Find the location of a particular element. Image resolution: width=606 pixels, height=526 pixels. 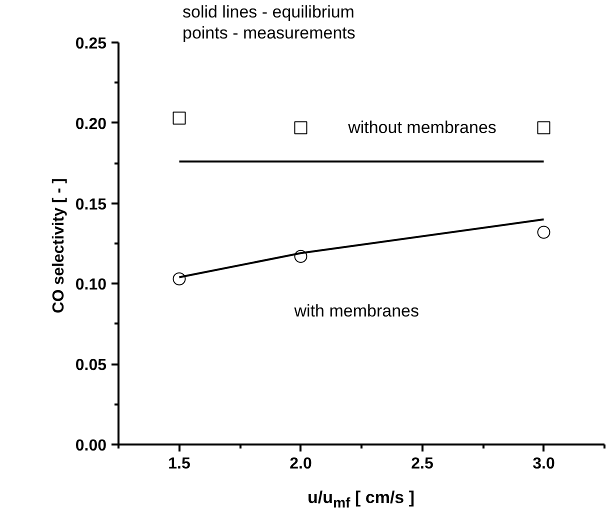

y-tick-label: 0.05 is located at coordinates (91, 365).